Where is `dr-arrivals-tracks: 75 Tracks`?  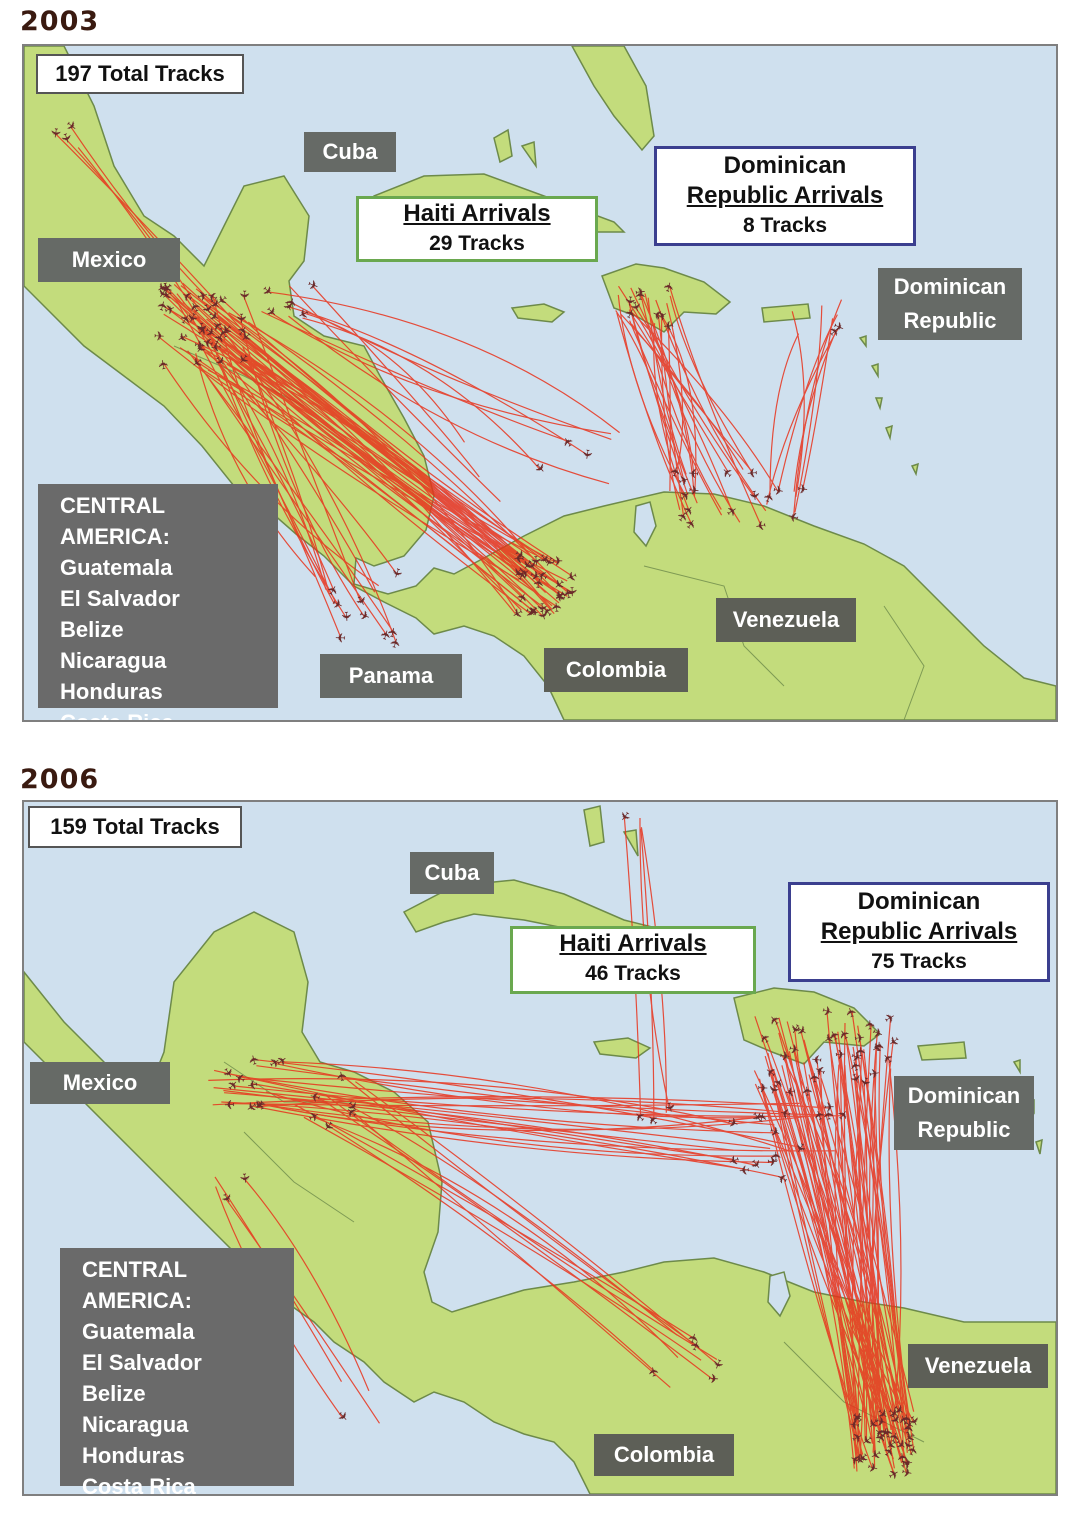 dr-arrivals-tracks: 75 Tracks is located at coordinates (919, 961).